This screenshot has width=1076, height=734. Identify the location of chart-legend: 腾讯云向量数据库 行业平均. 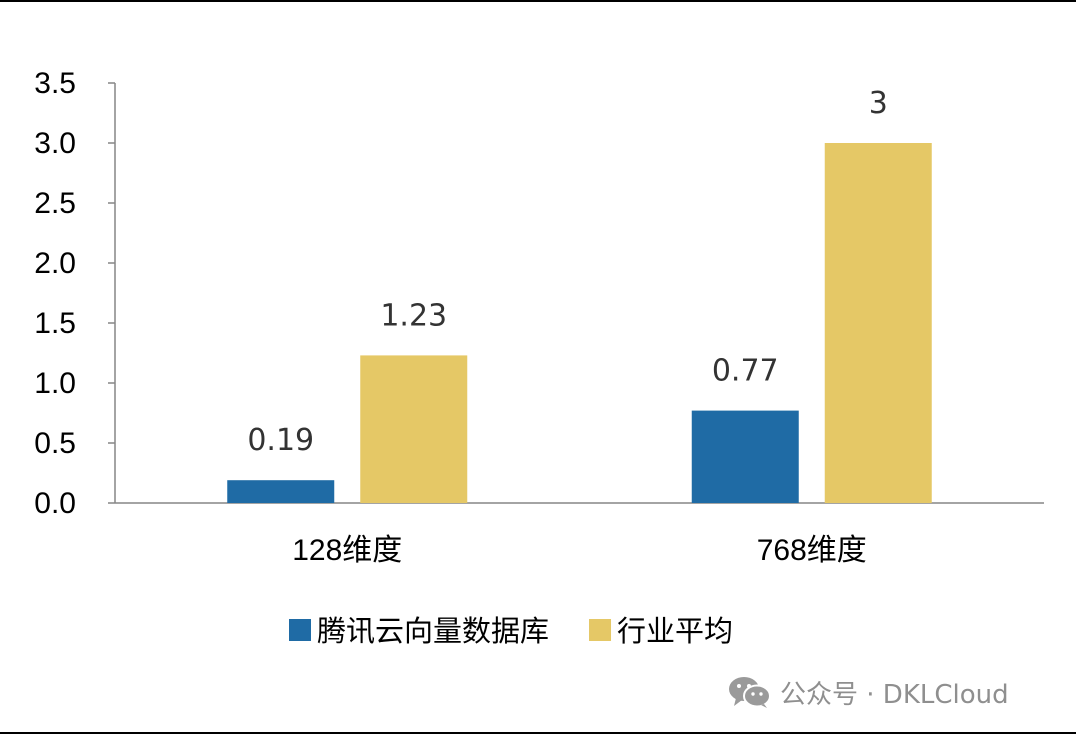
(511, 631).